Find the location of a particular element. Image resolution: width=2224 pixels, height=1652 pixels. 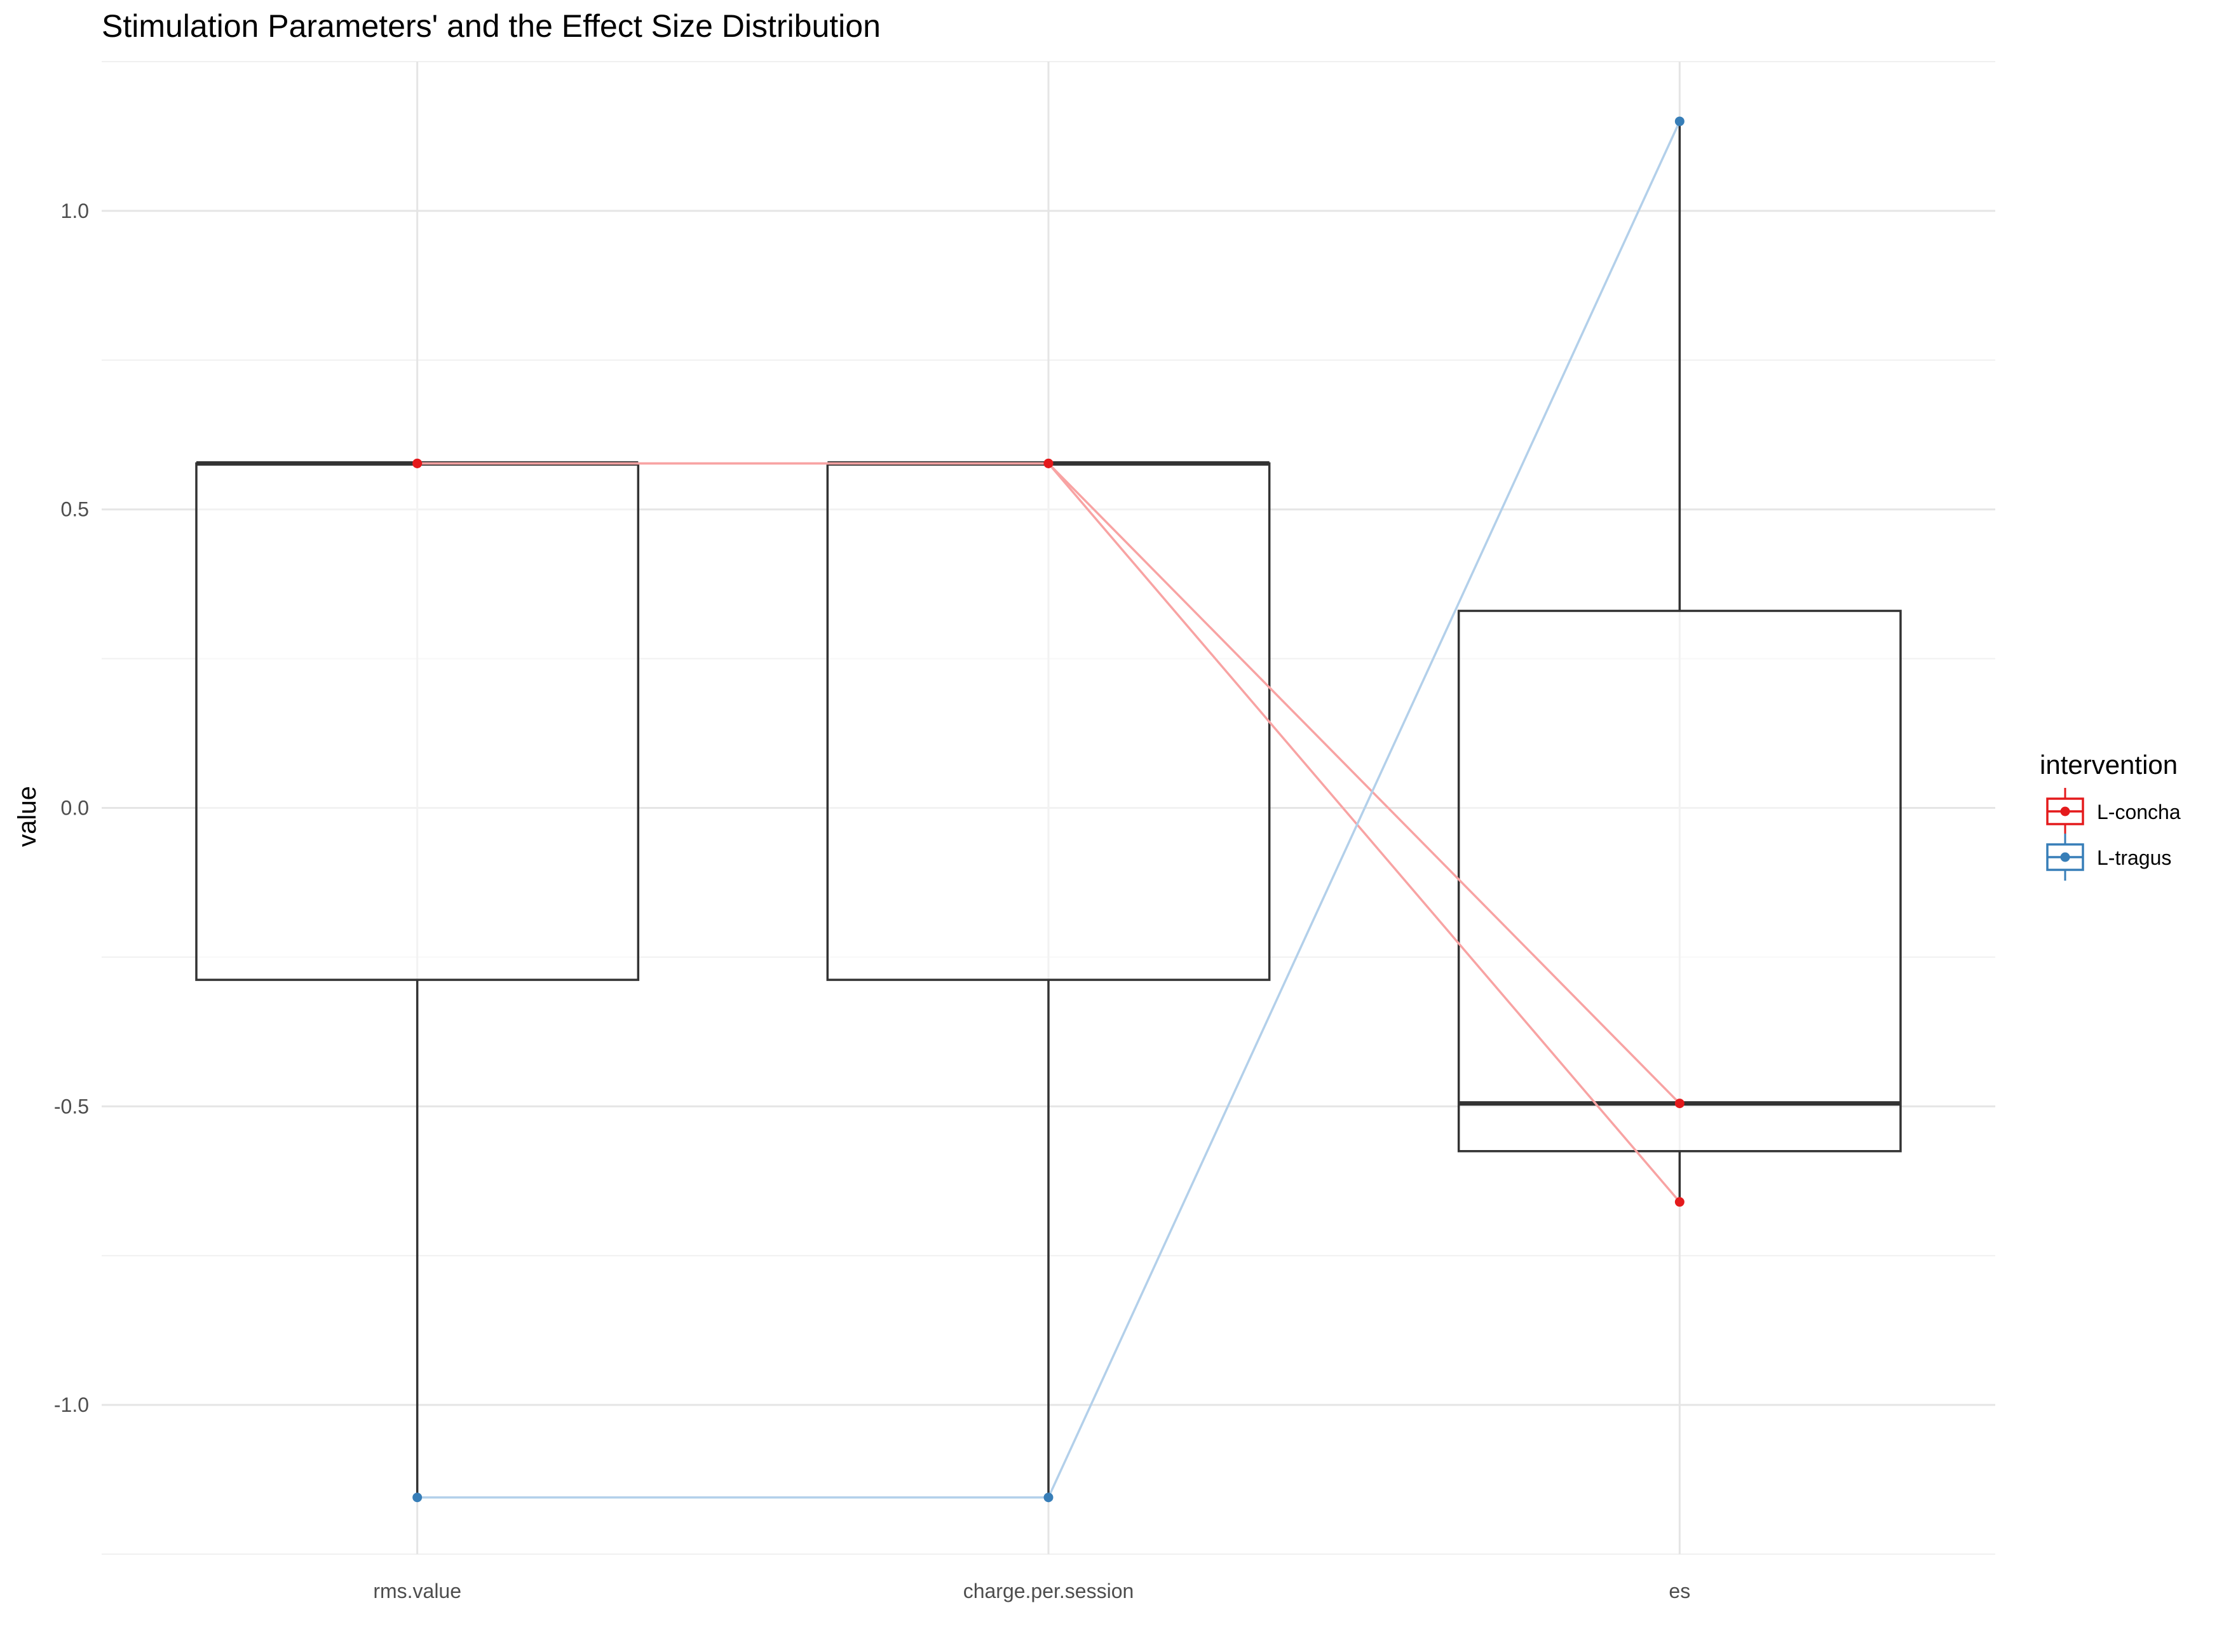

legend-item-L-tragus: L-tragus is located at coordinates (2108, 857).